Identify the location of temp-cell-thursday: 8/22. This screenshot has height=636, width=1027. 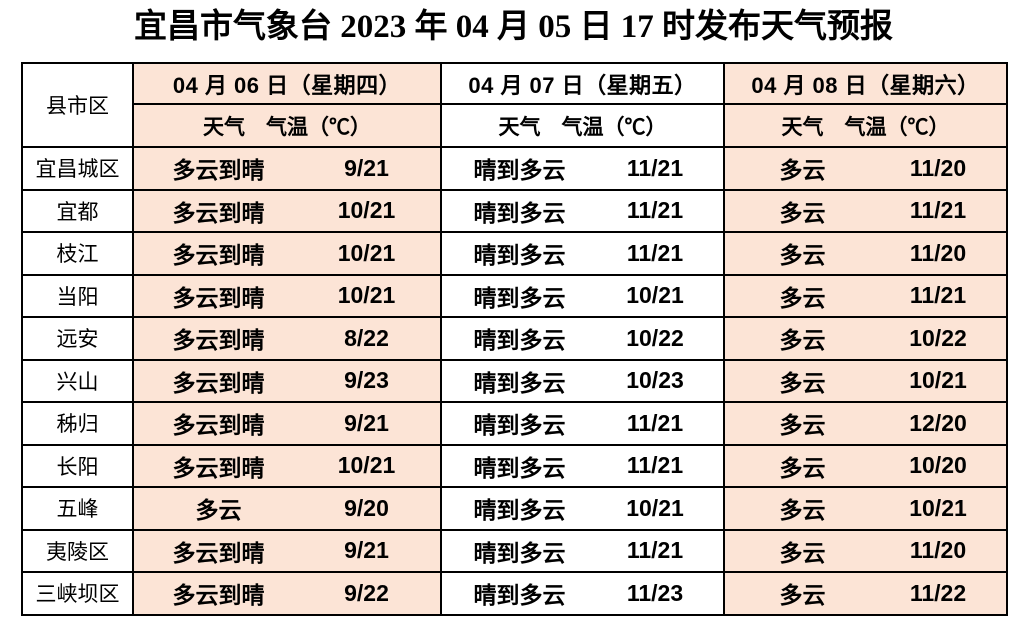
(372, 338).